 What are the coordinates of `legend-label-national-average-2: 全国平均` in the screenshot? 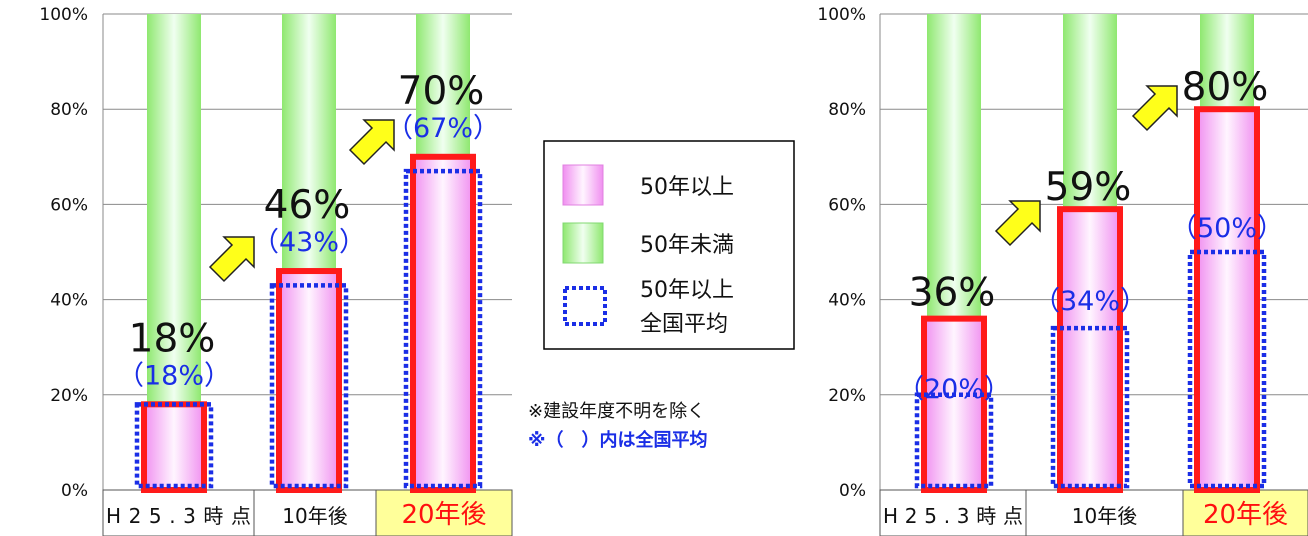 It's located at (684, 324).